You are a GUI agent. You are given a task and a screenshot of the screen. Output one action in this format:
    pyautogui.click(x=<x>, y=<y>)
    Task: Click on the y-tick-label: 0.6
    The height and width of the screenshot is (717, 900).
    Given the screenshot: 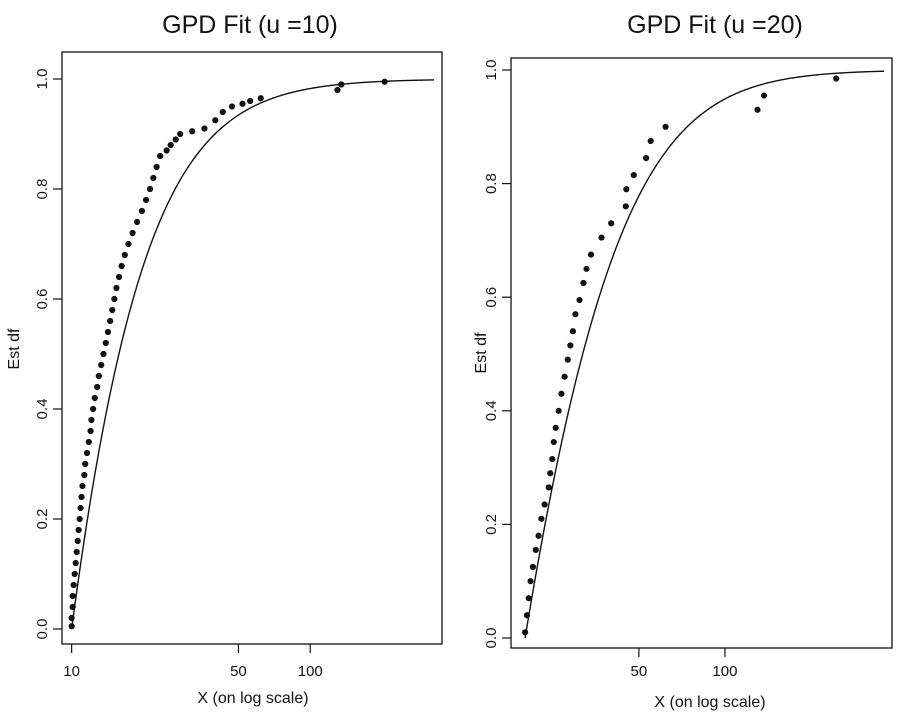 What is the action you would take?
    pyautogui.click(x=42, y=299)
    